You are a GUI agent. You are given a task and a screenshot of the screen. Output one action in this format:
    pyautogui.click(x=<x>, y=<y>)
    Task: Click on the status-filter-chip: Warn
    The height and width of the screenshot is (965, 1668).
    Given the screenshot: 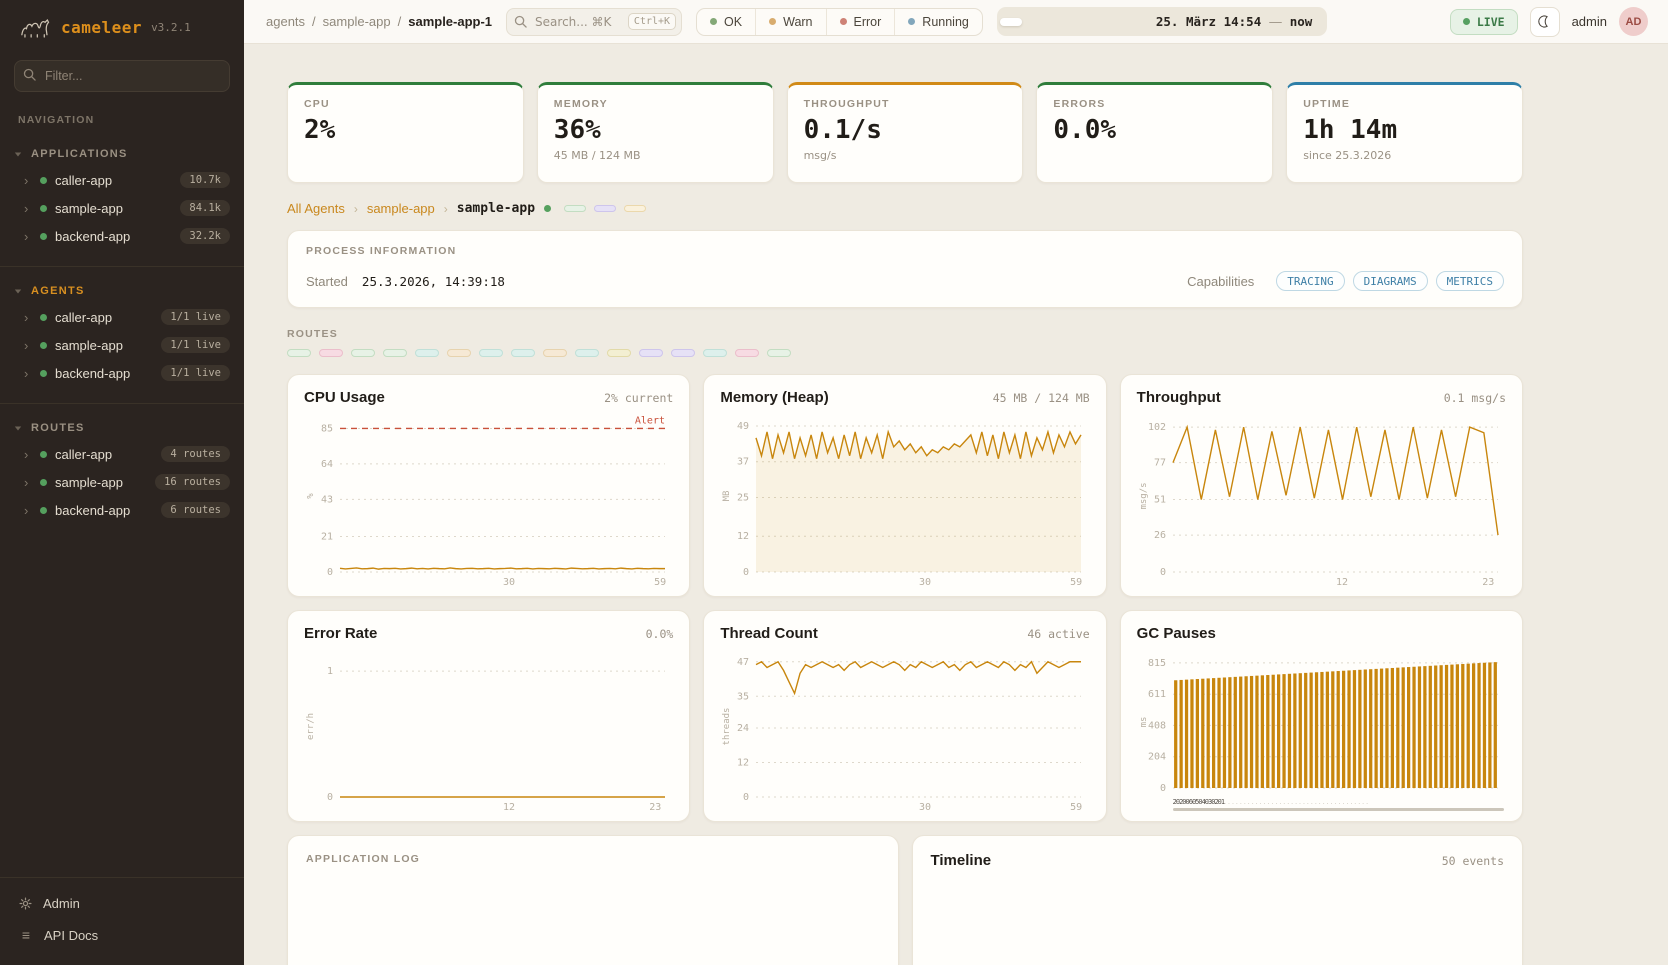 What is the action you would take?
    pyautogui.click(x=790, y=21)
    